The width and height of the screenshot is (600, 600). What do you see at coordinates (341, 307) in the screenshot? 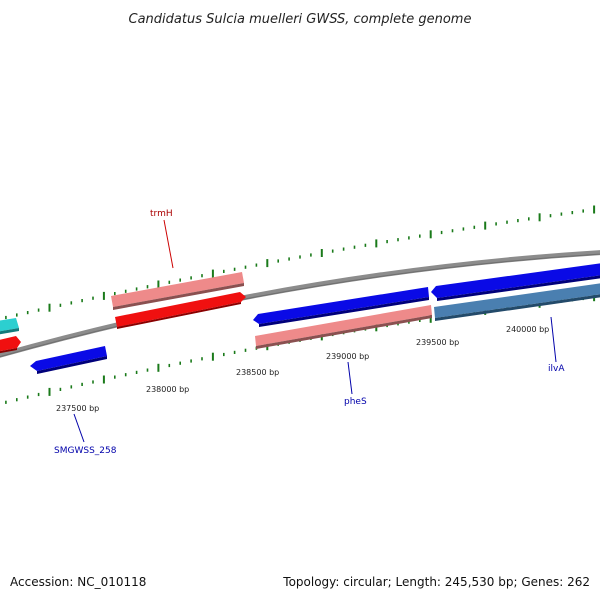
I see `gene-pheS-forward` at bounding box center [341, 307].